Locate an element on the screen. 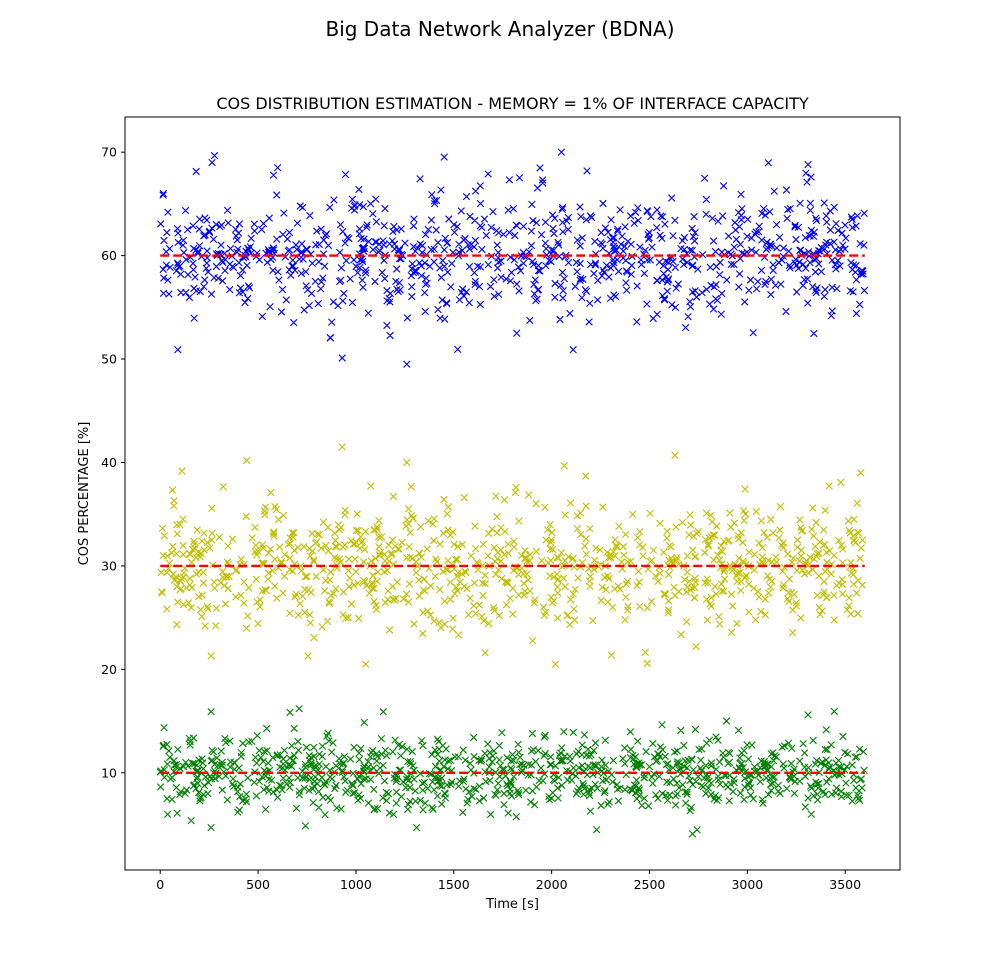  x-tick-label-1500: 1500 is located at coordinates (454, 884).